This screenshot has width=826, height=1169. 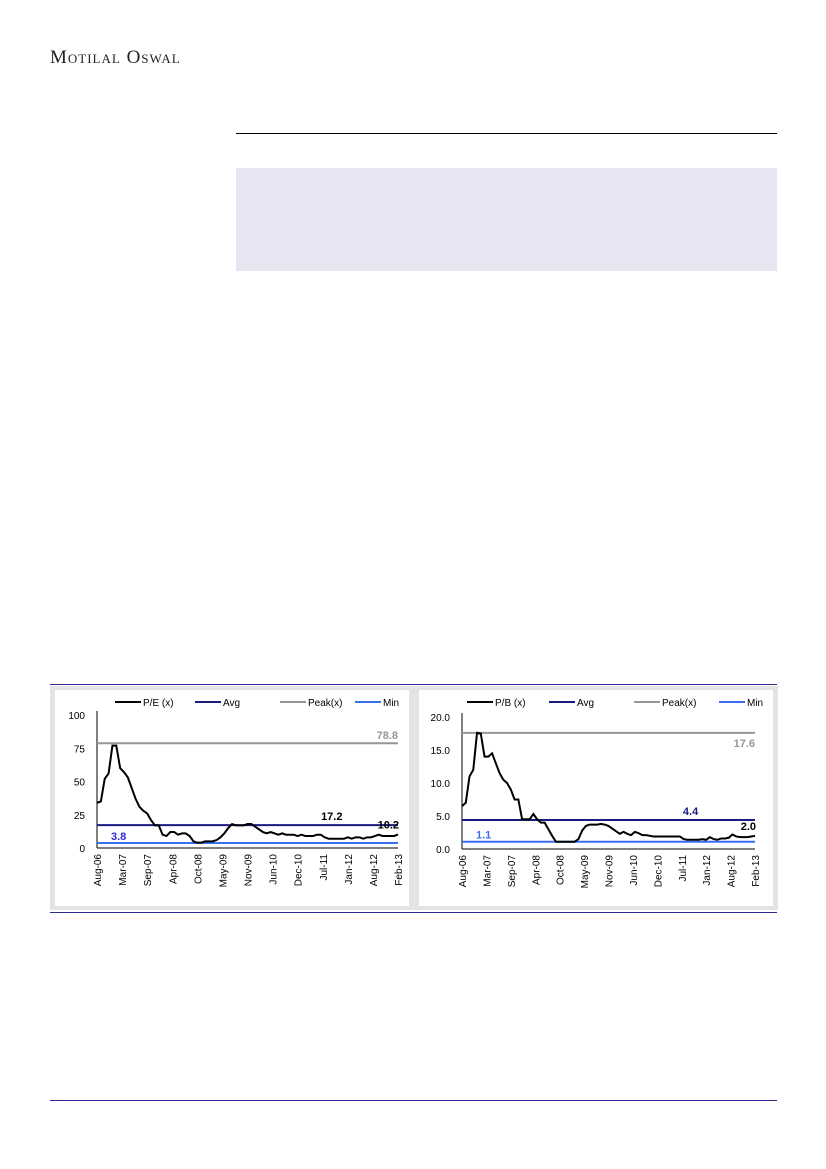 What do you see at coordinates (441, 718) in the screenshot?
I see `y-tick-label: 20.0` at bounding box center [441, 718].